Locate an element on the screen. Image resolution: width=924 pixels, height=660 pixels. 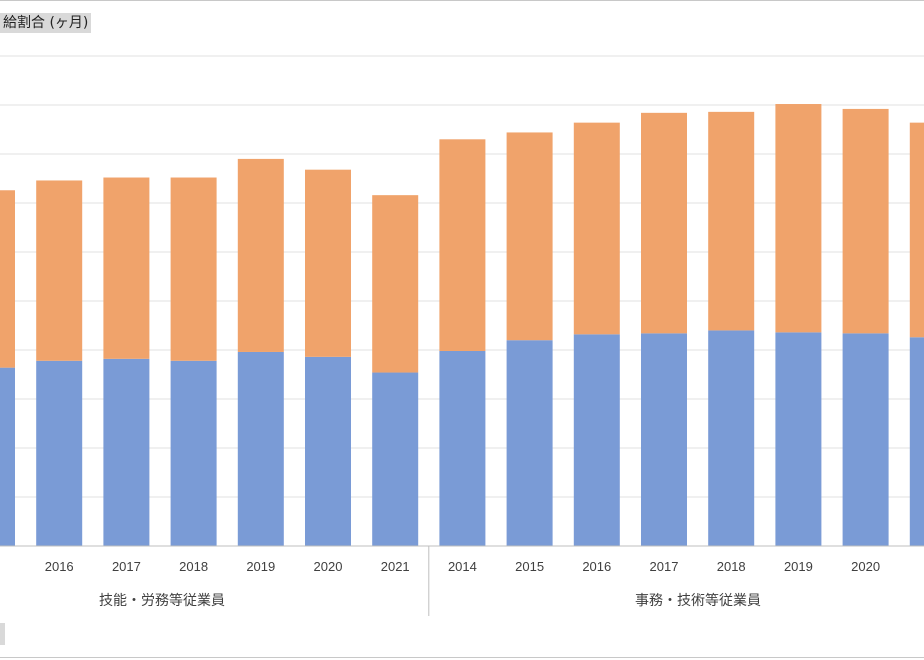
x-tick-label: 2015 is located at coordinates (529, 566).